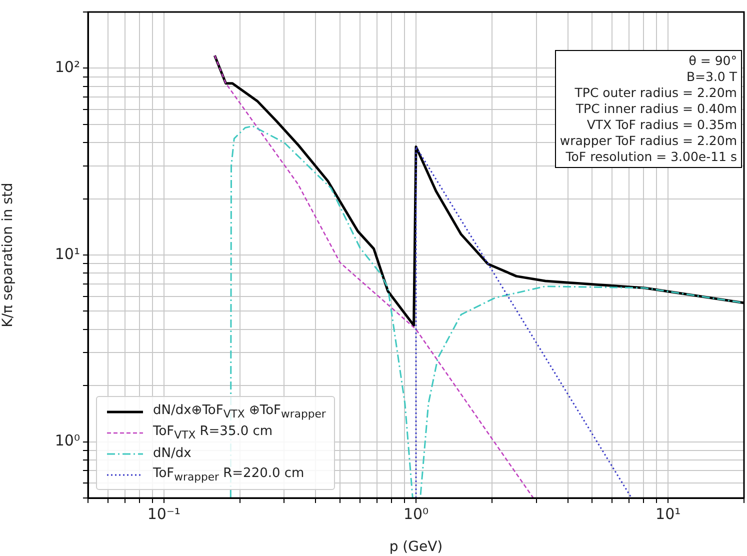  What do you see at coordinates (712, 61) in the screenshot?
I see `annotation: θ = 90°` at bounding box center [712, 61].